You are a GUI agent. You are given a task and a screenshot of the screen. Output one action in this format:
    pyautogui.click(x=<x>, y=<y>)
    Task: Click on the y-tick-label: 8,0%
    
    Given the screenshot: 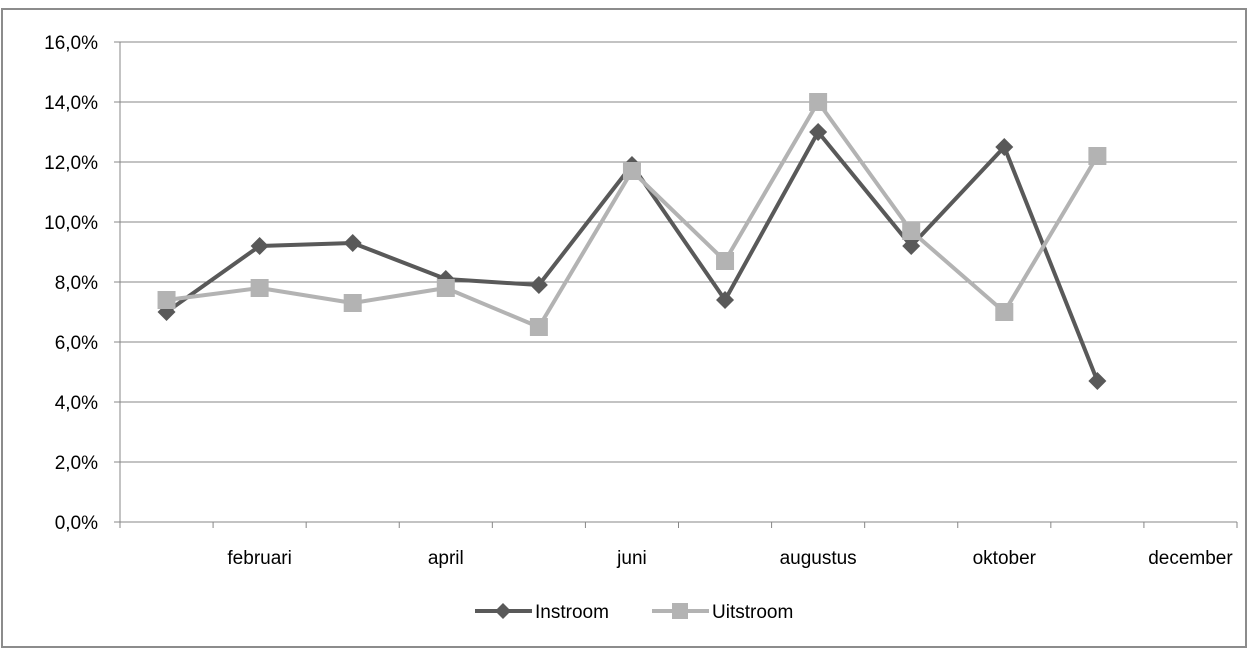 What is the action you would take?
    pyautogui.click(x=76, y=283)
    